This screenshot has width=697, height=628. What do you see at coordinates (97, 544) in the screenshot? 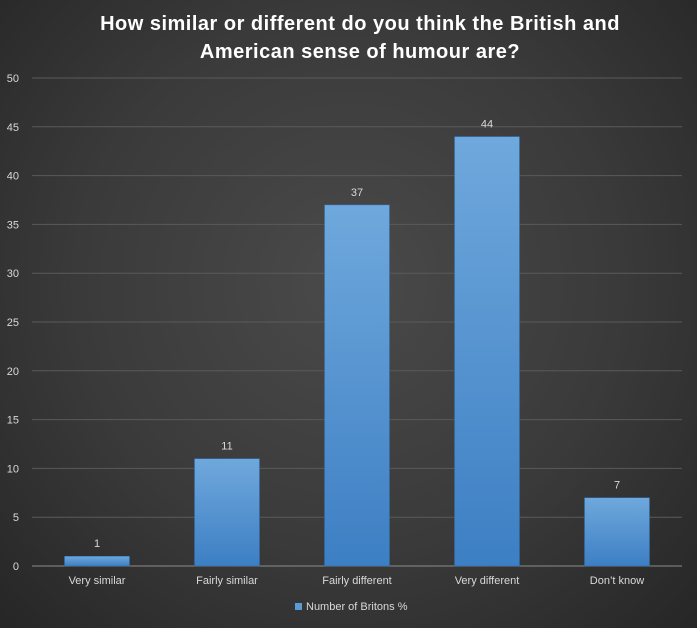
I see `data-label: 1` at bounding box center [97, 544].